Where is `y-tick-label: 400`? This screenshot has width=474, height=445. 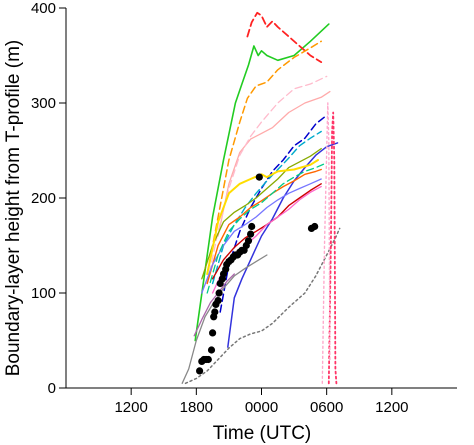 y-tick-label: 400 is located at coordinates (43, 8).